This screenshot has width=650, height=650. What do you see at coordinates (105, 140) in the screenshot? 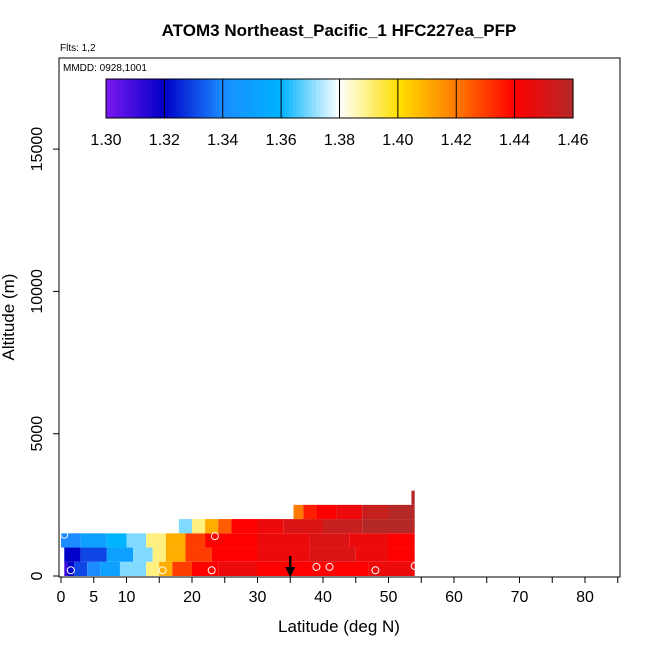
I see `colorbar-tick-label: 1.30` at bounding box center [105, 140].